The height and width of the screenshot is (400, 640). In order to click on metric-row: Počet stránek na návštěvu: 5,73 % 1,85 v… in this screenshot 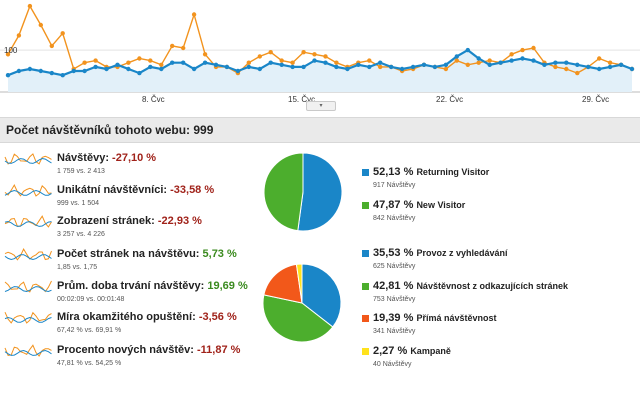, I will do `click(130, 263)`.